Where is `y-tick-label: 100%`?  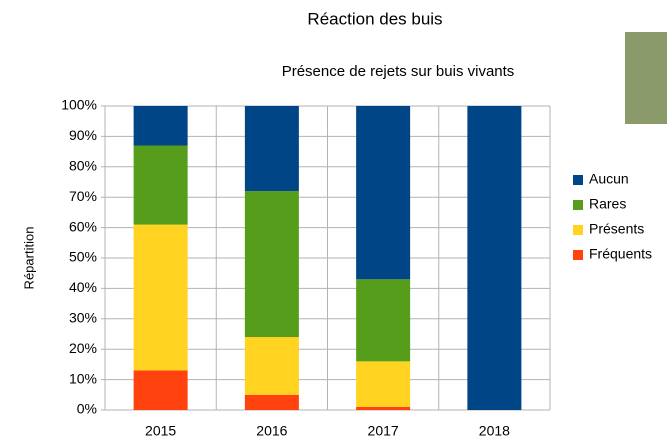 y-tick-label: 100% is located at coordinates (79, 105).